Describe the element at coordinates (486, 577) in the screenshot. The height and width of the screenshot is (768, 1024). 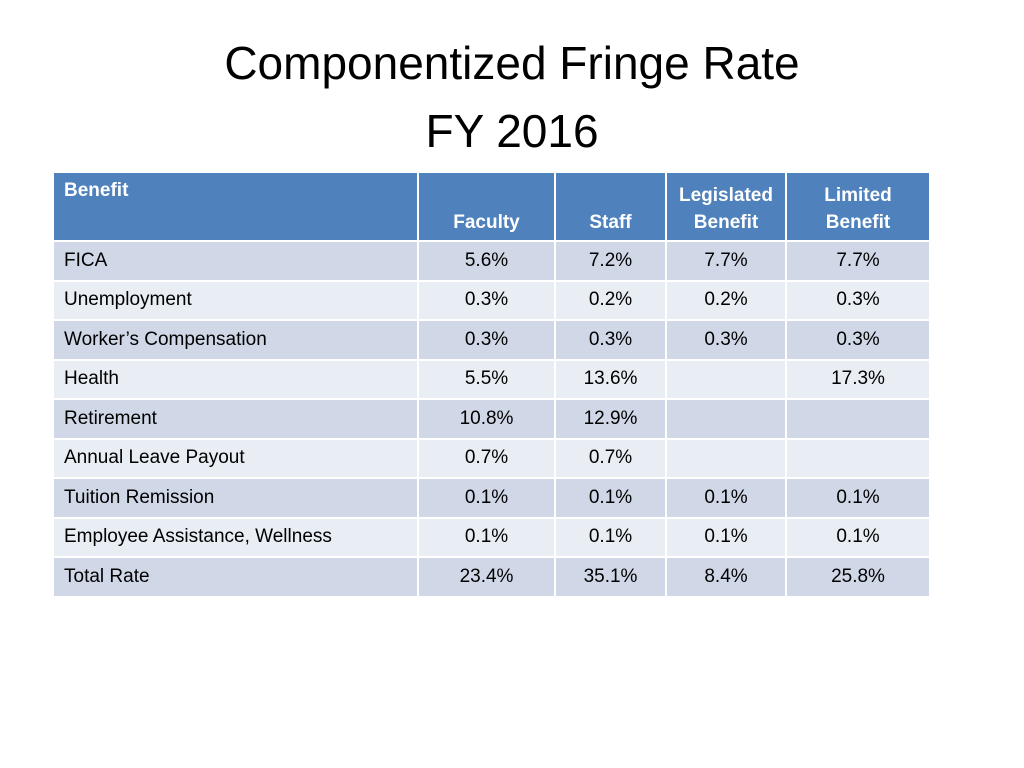
I see `cell-faculty: 23.4%` at that location.